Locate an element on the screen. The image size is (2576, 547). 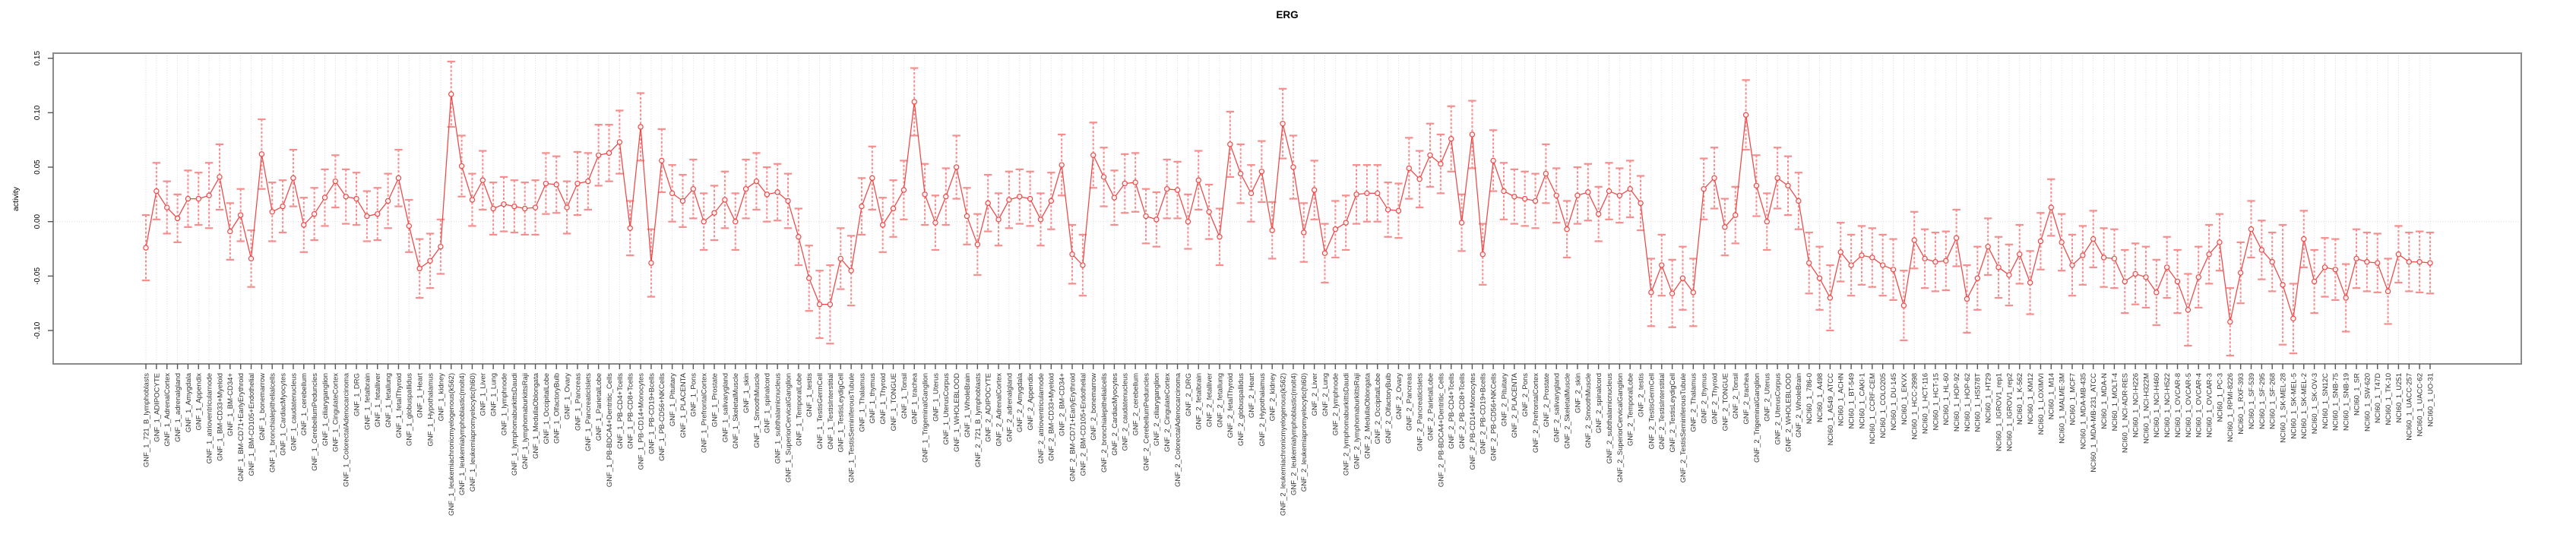
x-tick-label: GNF_2_PB-CD19+Bcells is located at coordinates (1483, 413).